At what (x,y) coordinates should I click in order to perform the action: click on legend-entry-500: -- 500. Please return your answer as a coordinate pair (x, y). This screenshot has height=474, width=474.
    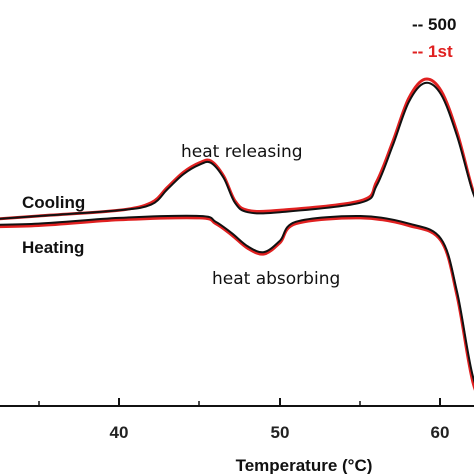
    Looking at the image, I should click on (434, 24).